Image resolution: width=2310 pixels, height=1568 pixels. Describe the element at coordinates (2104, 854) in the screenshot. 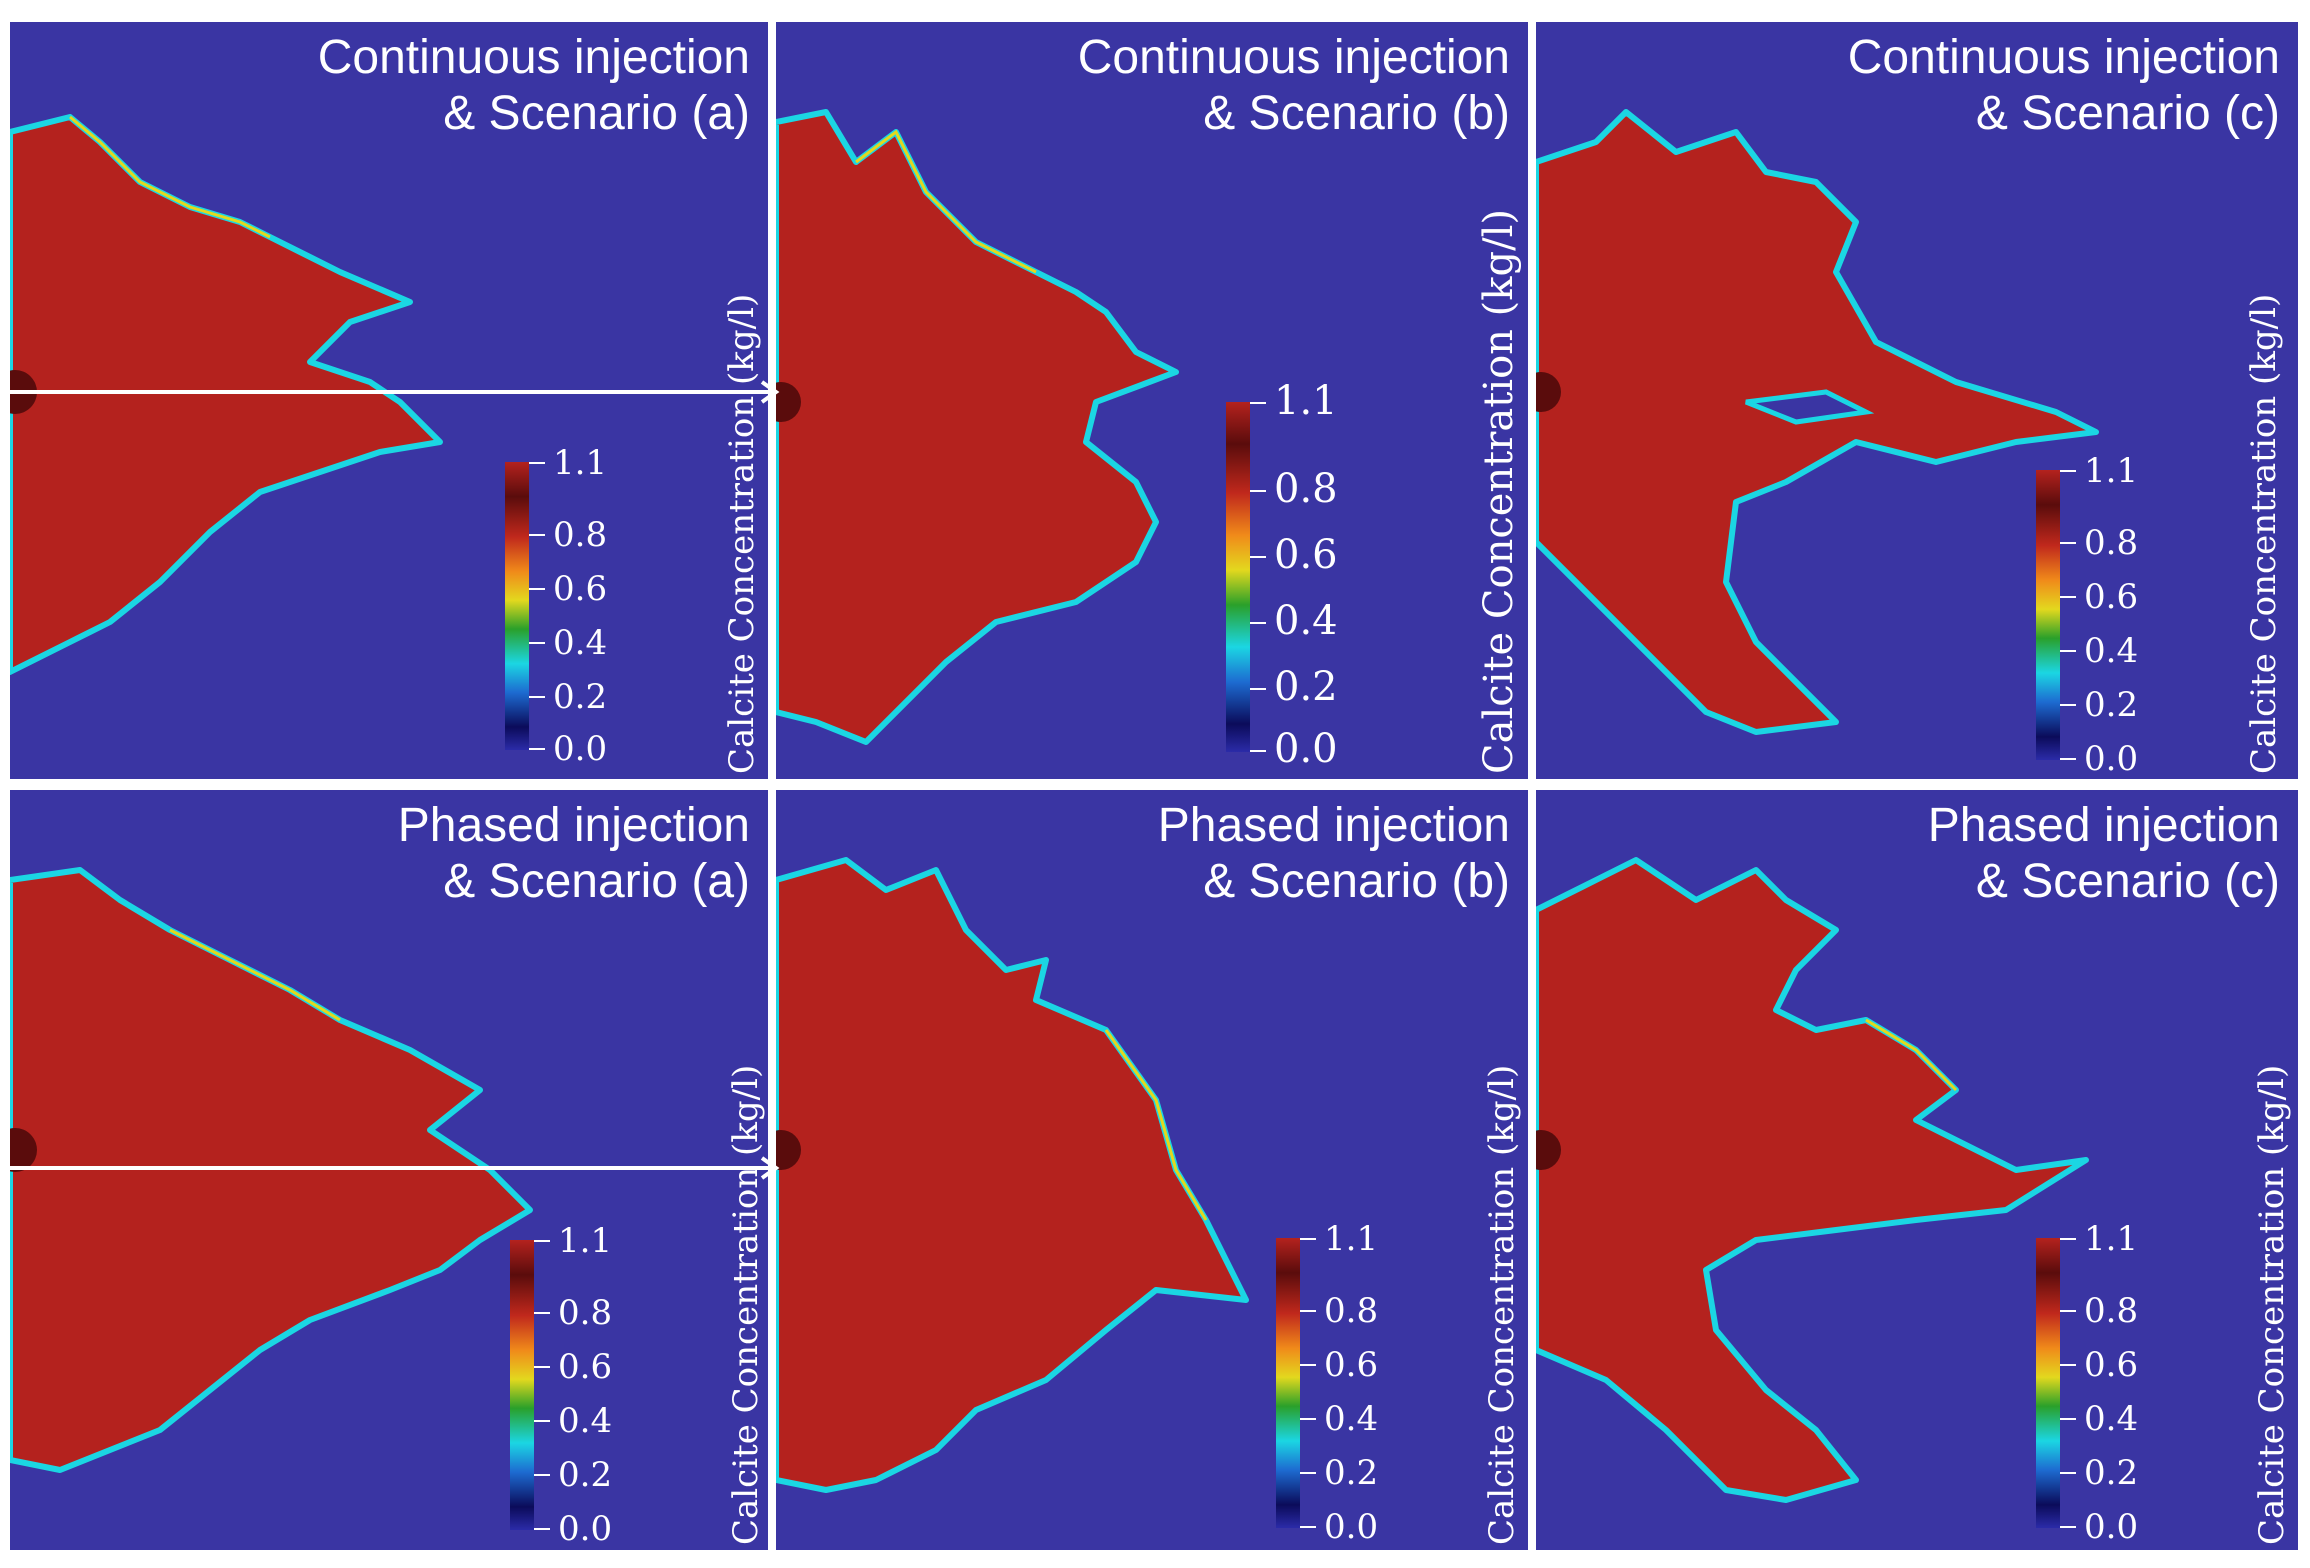

I see `panel-title: Phased injection & Scenario (c)` at that location.